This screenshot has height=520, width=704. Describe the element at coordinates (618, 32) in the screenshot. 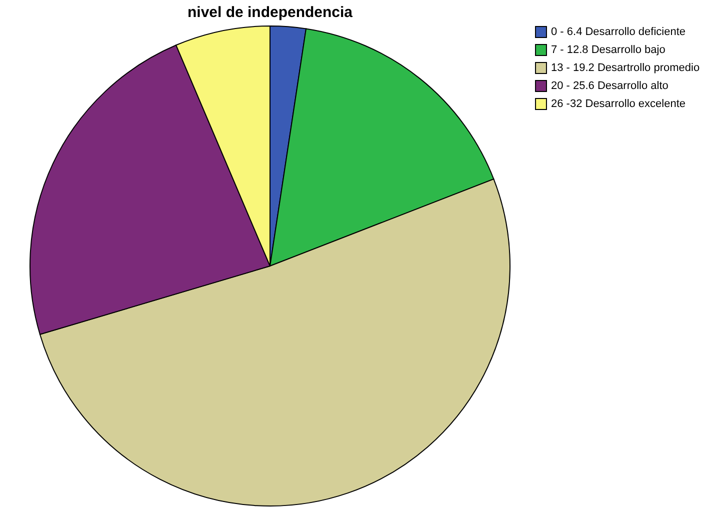

I see `legend-label: 0 - 6.4 Desarrollo deficiente` at that location.